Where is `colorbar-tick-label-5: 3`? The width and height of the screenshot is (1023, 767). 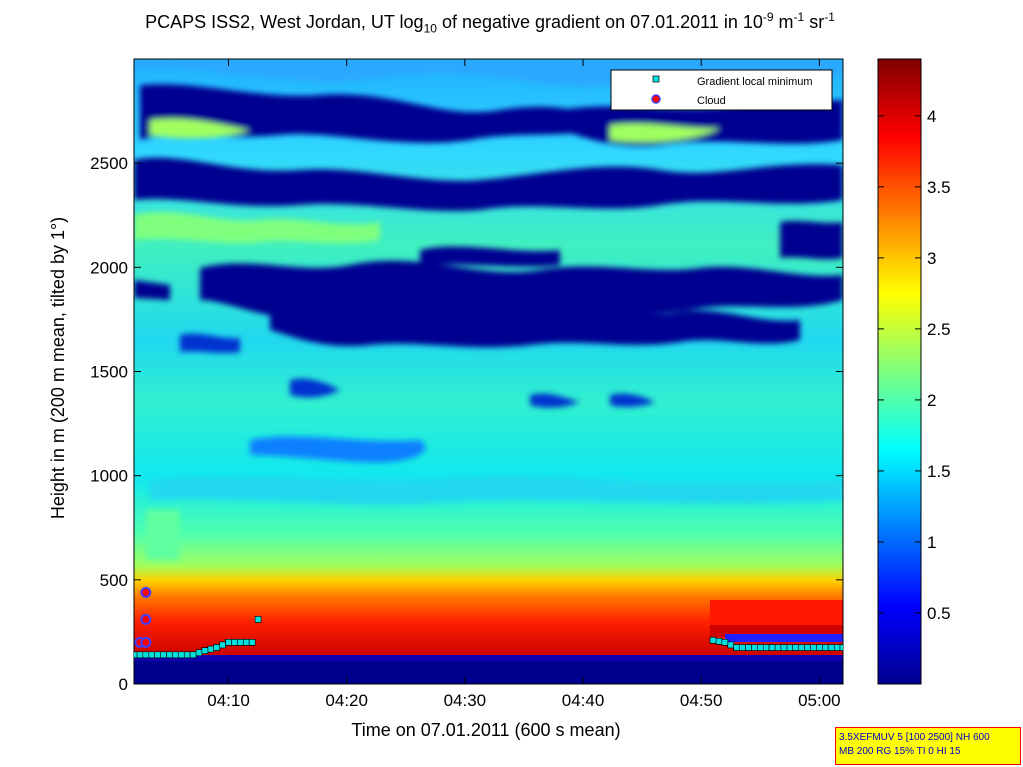
colorbar-tick-label-5: 3 is located at coordinates (931, 258).